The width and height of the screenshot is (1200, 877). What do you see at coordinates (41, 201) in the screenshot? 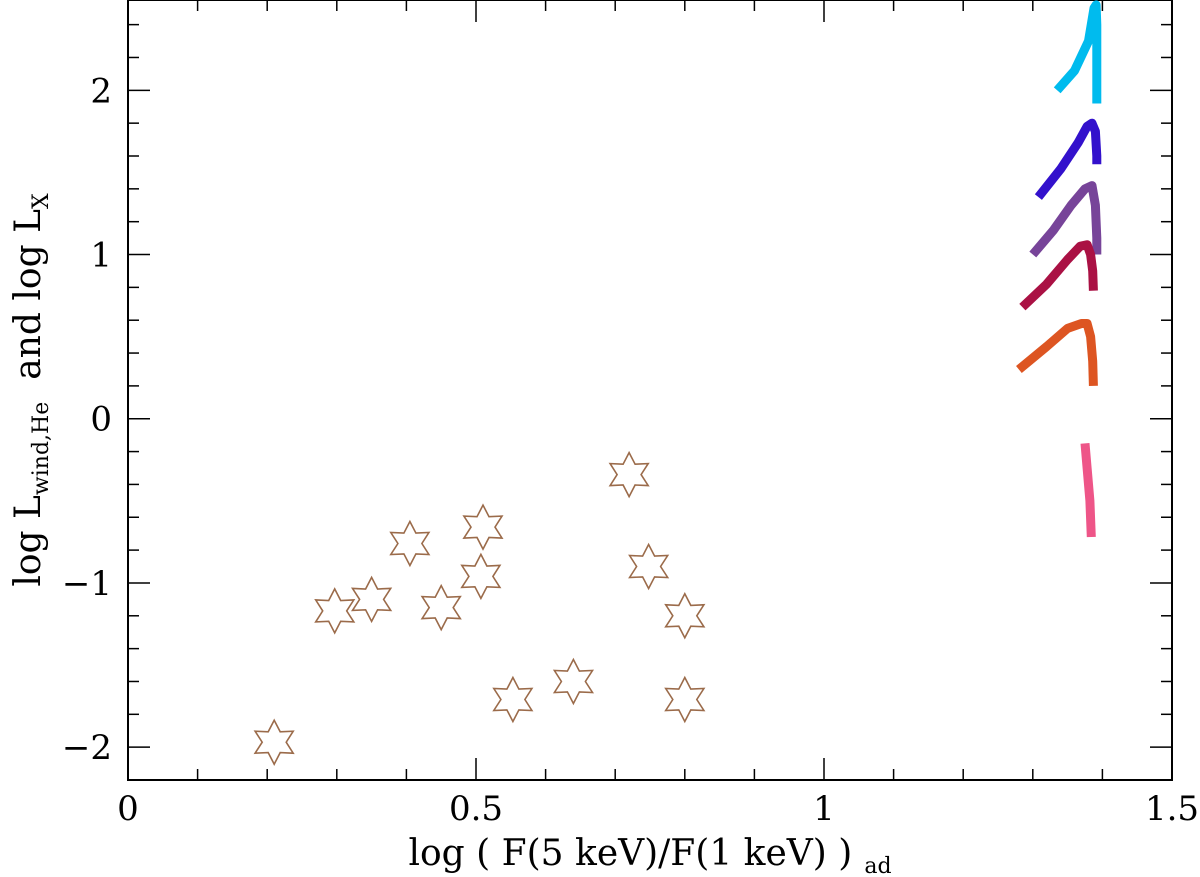
I see `y-axis-x-subscript: X` at bounding box center [41, 201].